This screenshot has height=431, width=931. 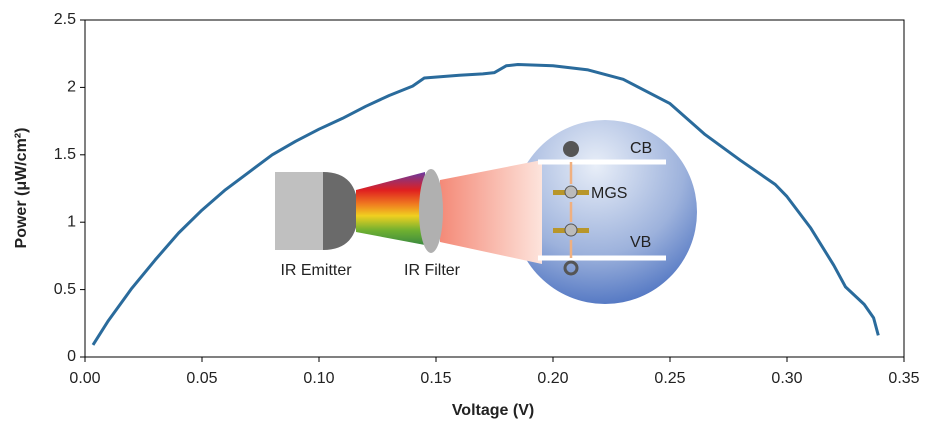 What do you see at coordinates (316, 270) in the screenshot?
I see `inset-label: IR Emitter` at bounding box center [316, 270].